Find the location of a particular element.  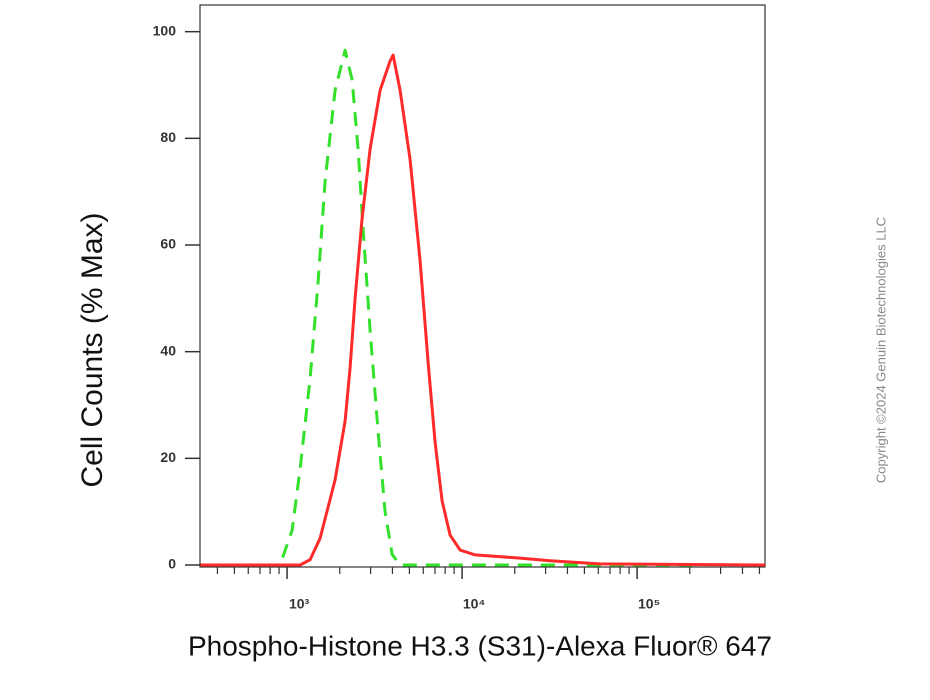

x-tick-label: 10³ is located at coordinates (299, 604).